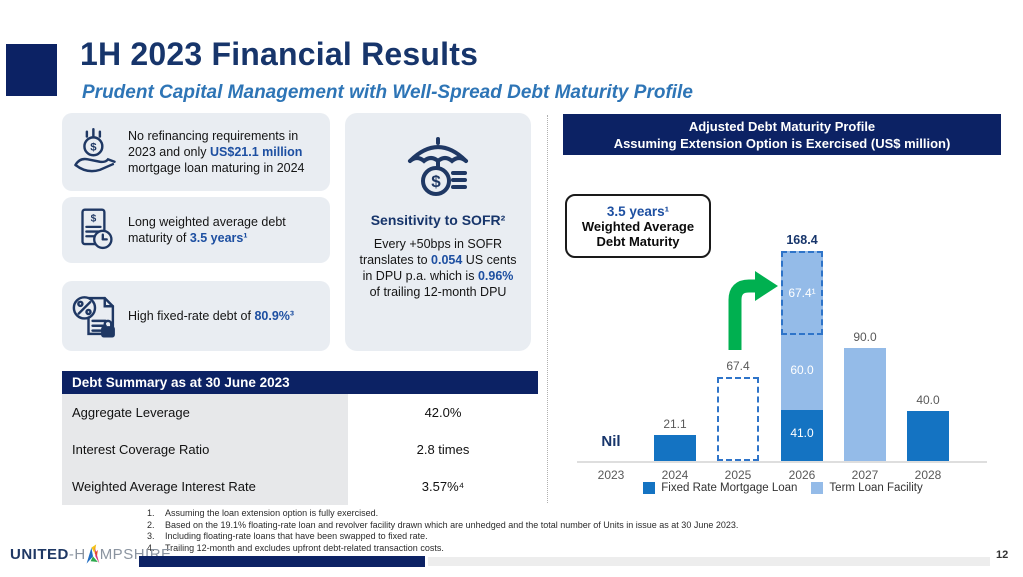 This screenshot has height=577, width=1023. Describe the element at coordinates (802, 475) in the screenshot. I see `axis-tick-label: 2026` at that location.